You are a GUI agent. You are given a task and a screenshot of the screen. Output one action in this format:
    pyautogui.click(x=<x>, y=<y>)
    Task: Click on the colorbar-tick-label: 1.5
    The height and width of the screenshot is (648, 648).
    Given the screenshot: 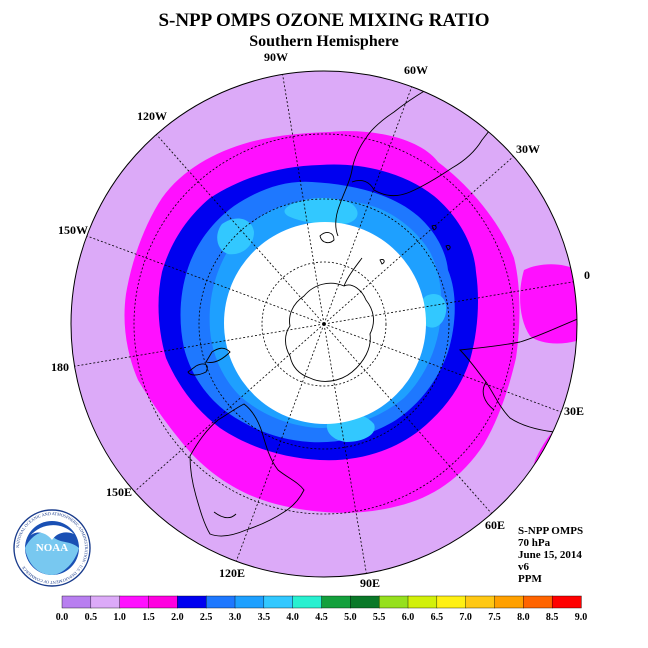 What is the action you would take?
    pyautogui.click(x=148, y=617)
    